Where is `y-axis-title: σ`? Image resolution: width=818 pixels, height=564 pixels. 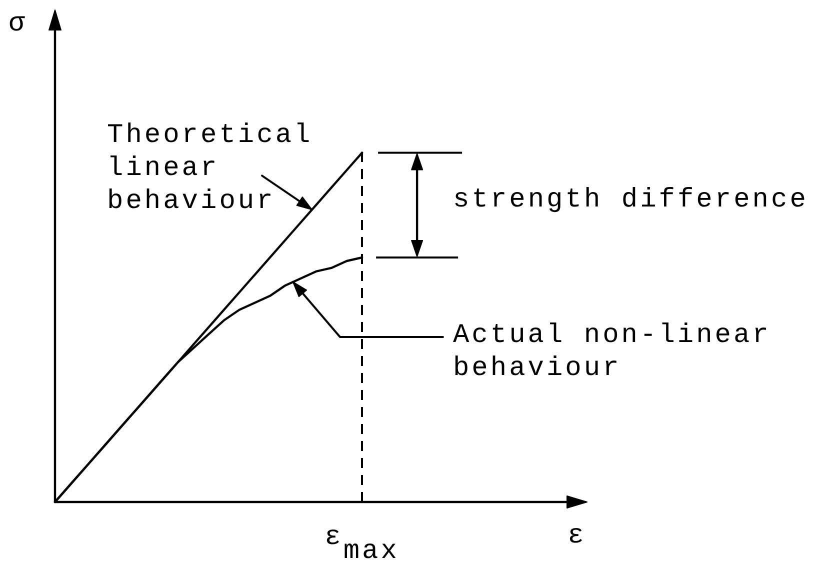
y-axis-title: σ is located at coordinates (18, 25).